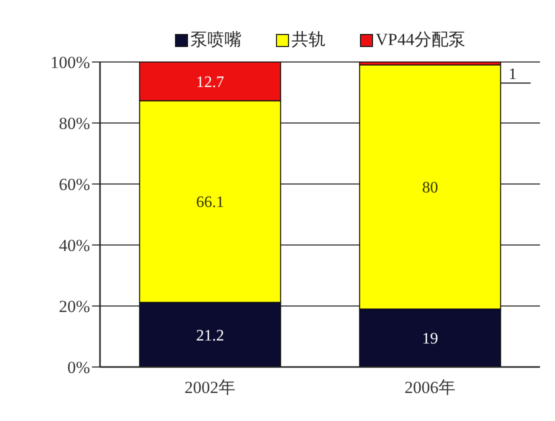 This screenshot has width=555, height=421. Describe the element at coordinates (430, 188) in the screenshot. I see `data-label: 80` at that location.